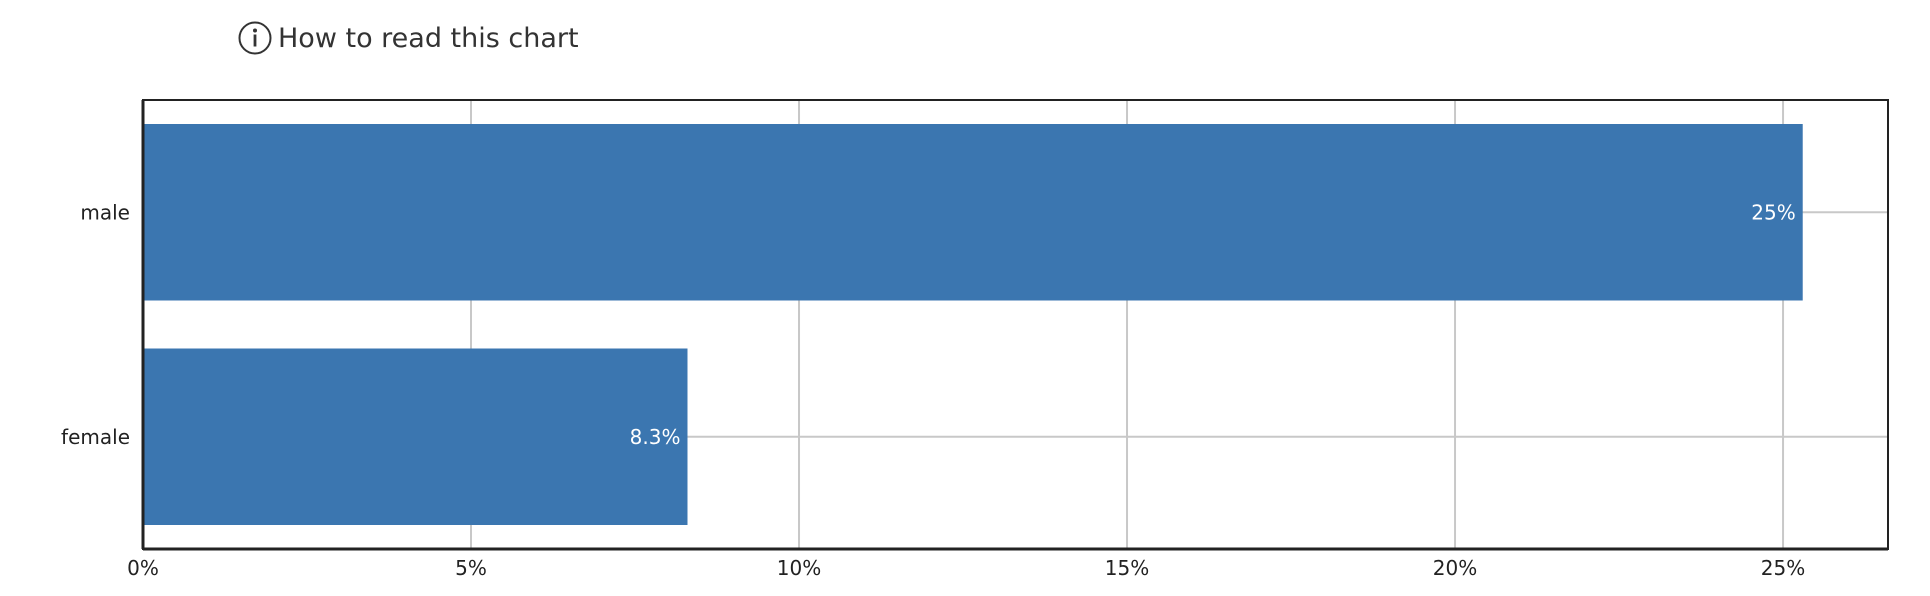  What do you see at coordinates (255, 38) in the screenshot?
I see `info-icon` at bounding box center [255, 38].